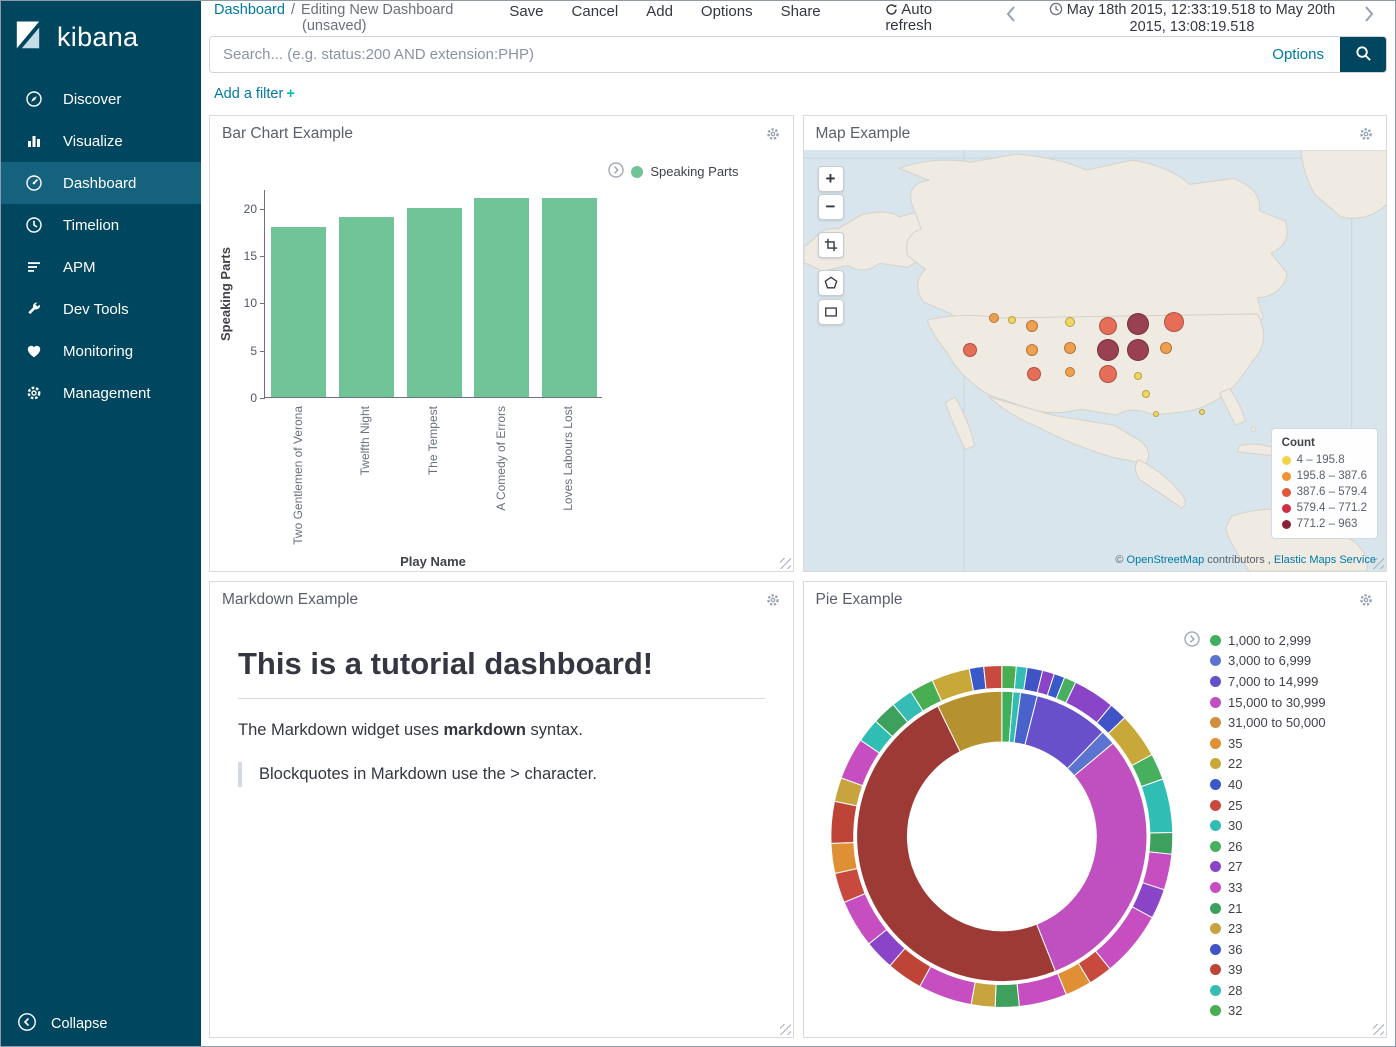 The image size is (1396, 1047). I want to click on pie-legend-item: 25, so click(1292, 805).